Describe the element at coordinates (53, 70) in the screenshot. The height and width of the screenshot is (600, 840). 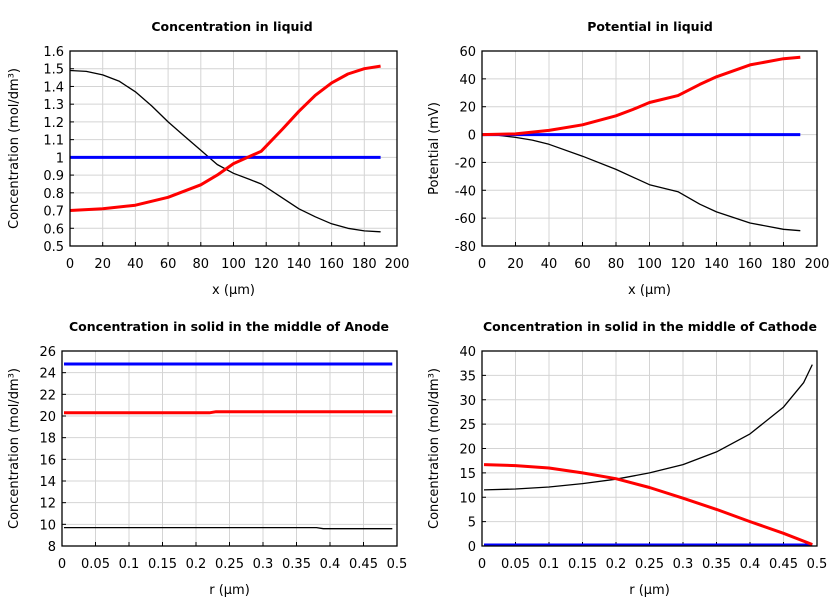
I see `y-tick-label: 1.5` at that location.